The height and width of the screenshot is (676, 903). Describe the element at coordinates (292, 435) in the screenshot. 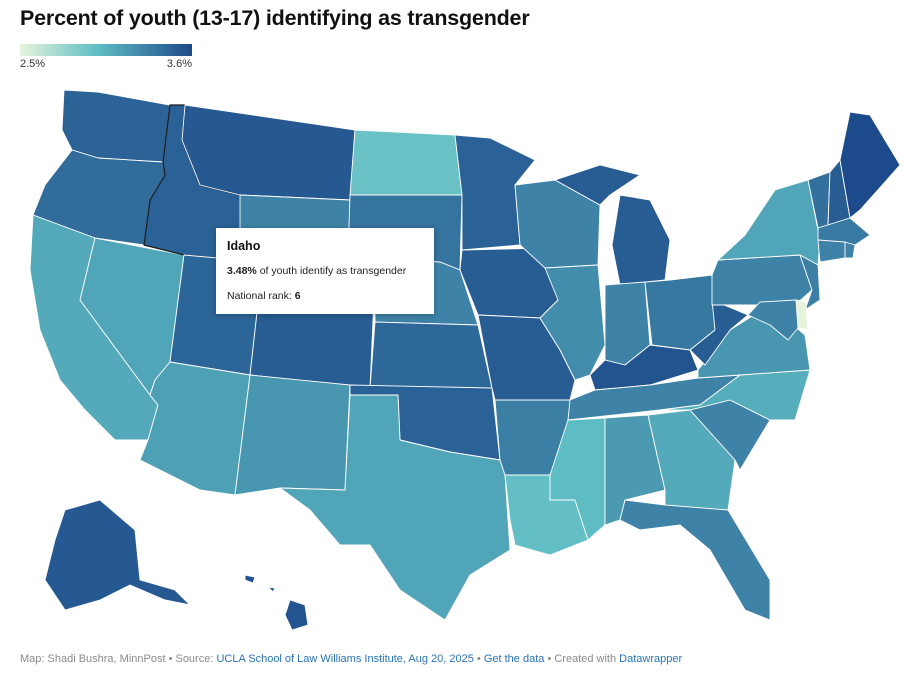

I see `state-NM` at that location.